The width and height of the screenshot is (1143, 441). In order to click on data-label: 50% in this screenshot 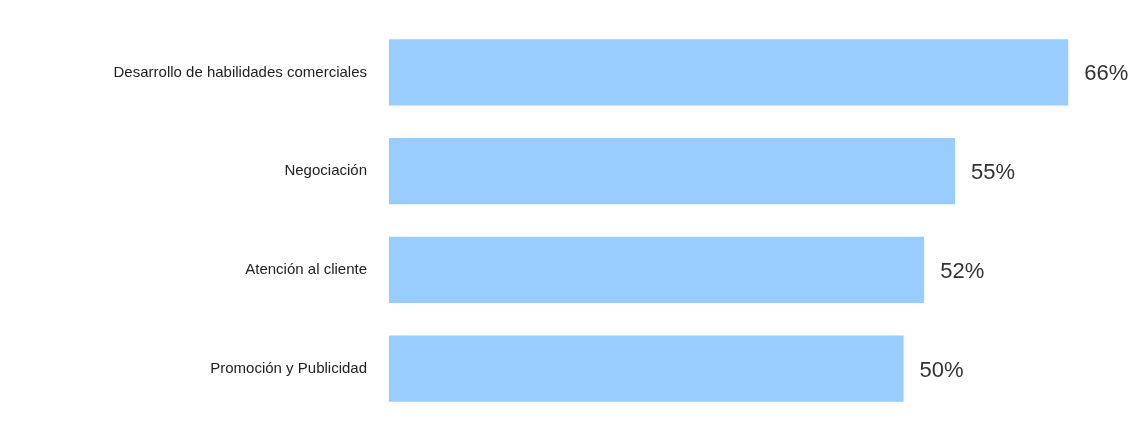, I will do `click(941, 369)`.